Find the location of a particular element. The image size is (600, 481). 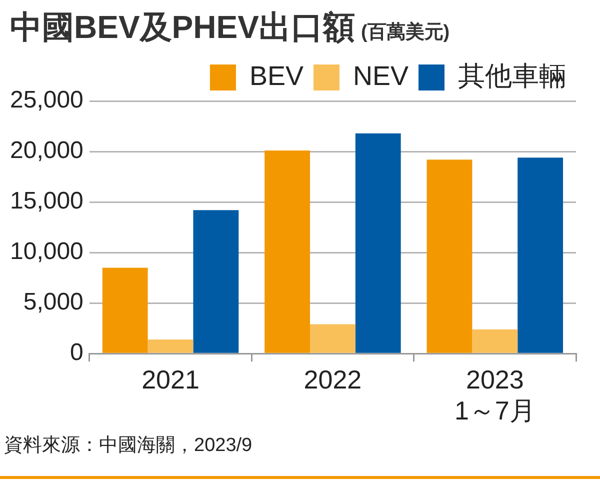

x-tick-label: 2023 1～7月 is located at coordinates (495, 395).